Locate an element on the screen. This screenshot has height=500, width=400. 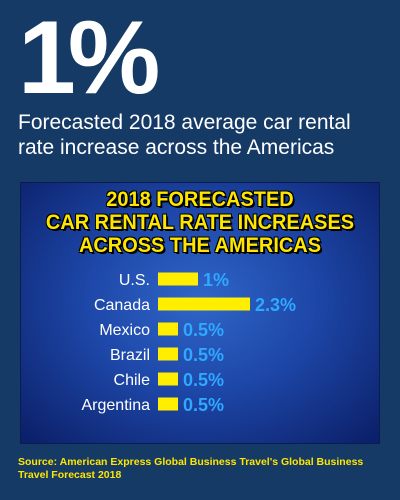
category-label: Canada is located at coordinates (122, 305).